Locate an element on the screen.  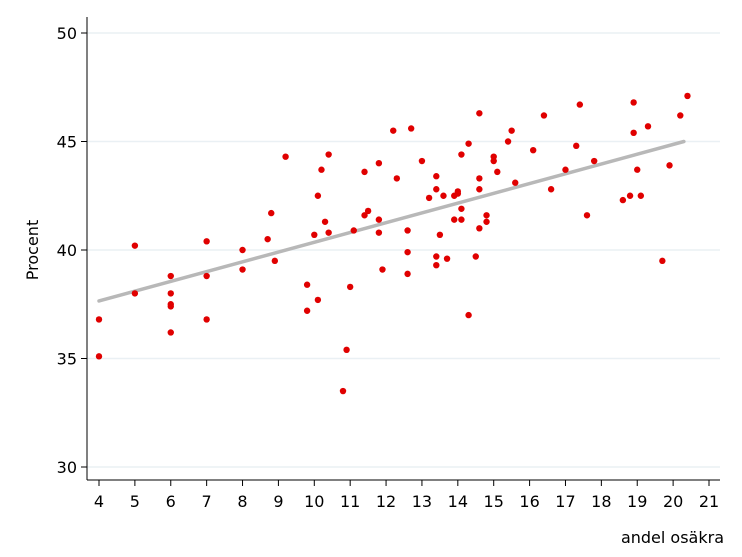
y-tick-label-30: 30 is located at coordinates (67, 467).